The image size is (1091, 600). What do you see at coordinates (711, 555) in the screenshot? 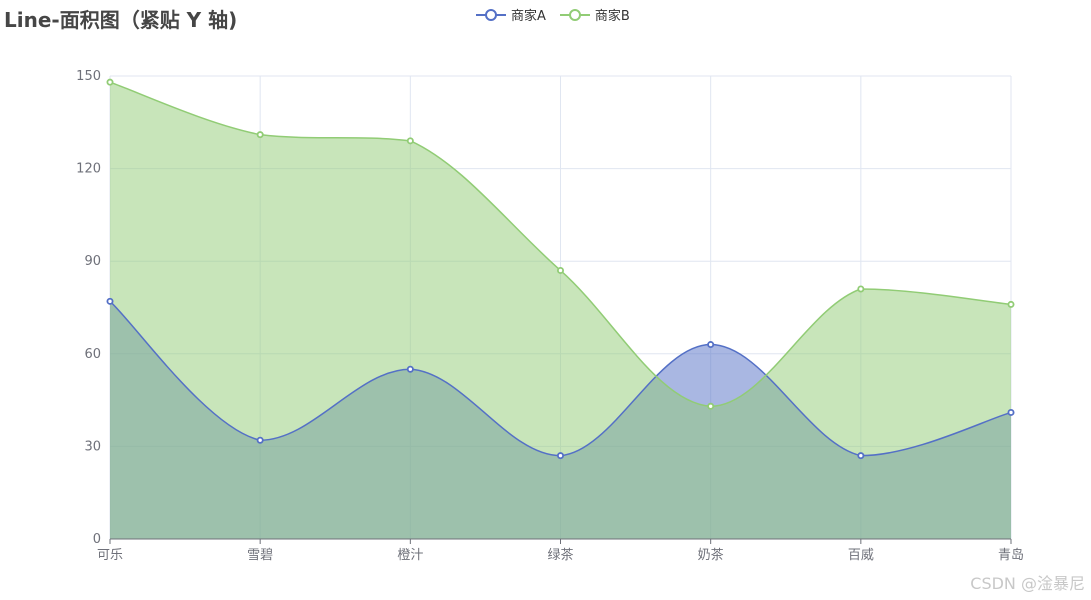
I see `x-tick-label-4: 奶茶` at bounding box center [711, 555].